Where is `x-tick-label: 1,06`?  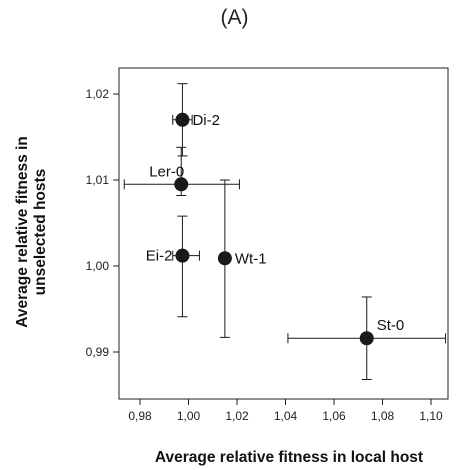 x-tick-label: 1,06 is located at coordinates (334, 416).